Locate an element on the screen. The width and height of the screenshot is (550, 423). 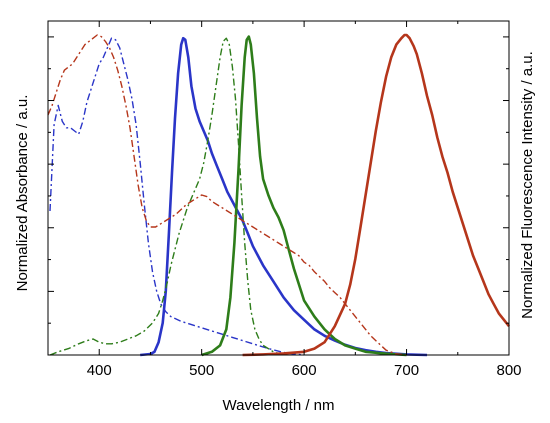
x-tick-label: 600 is located at coordinates (304, 370).